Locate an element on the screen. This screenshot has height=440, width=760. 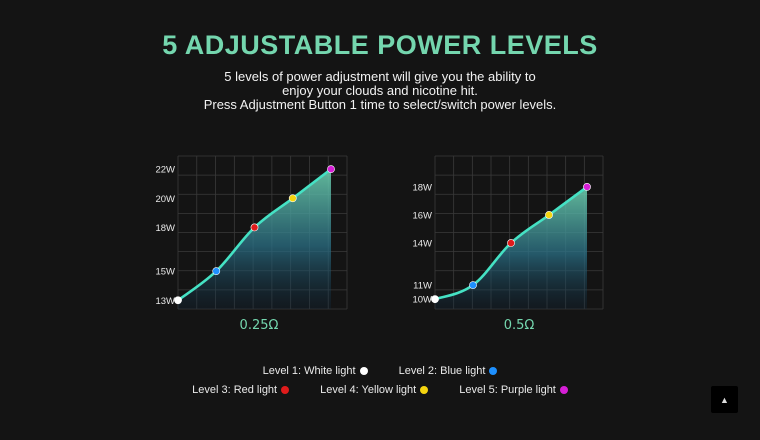
description-line-2: enjoy your clouds and nicotine hit. is located at coordinates (380, 90).